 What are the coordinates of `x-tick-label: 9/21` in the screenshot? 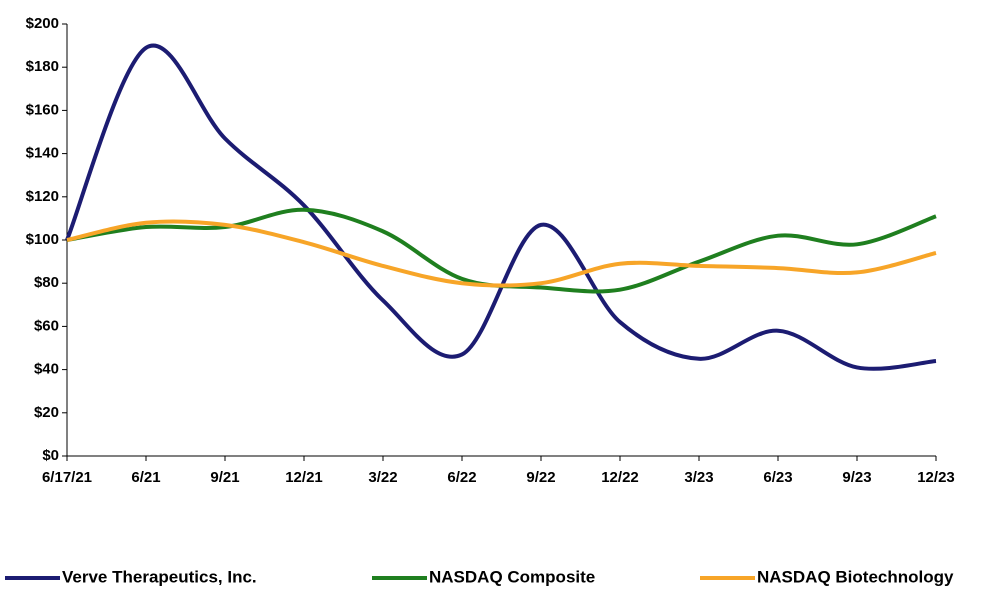 It's located at (224, 477).